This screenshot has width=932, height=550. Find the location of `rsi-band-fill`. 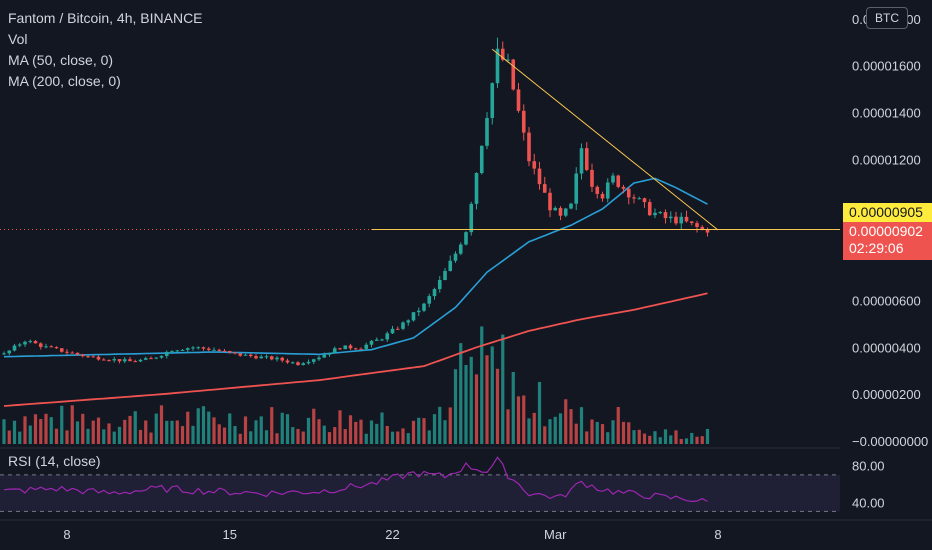

rsi-band-fill is located at coordinates (420, 493).